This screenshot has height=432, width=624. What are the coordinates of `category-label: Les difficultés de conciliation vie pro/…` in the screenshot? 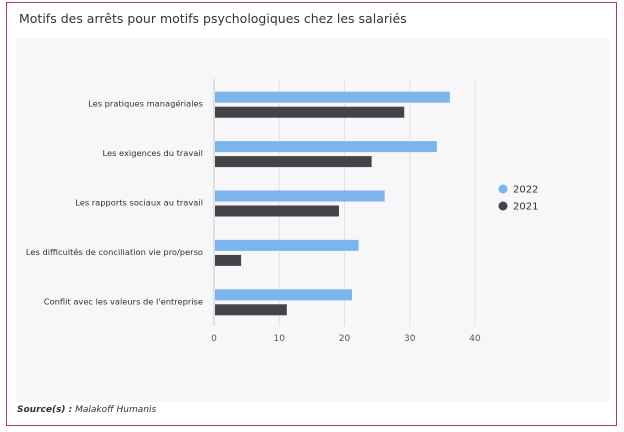 It's located at (114, 252).